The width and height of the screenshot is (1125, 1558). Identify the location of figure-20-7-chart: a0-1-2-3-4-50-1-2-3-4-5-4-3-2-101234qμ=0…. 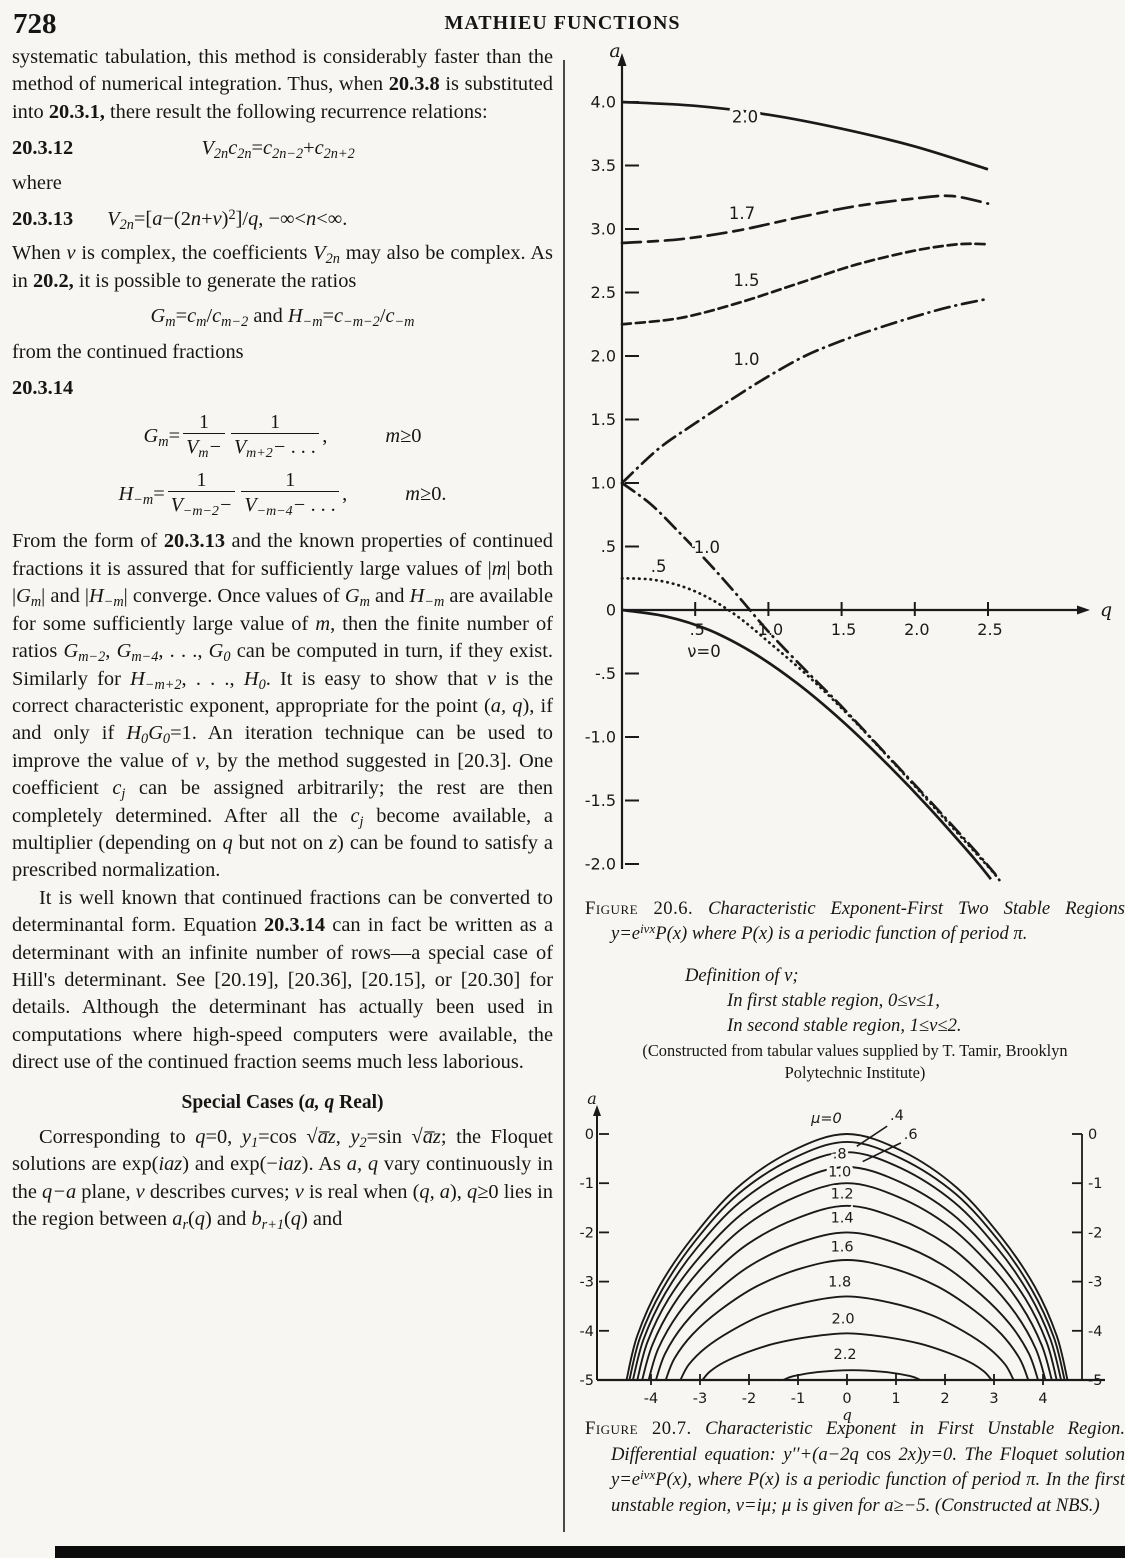
(842, 1258).